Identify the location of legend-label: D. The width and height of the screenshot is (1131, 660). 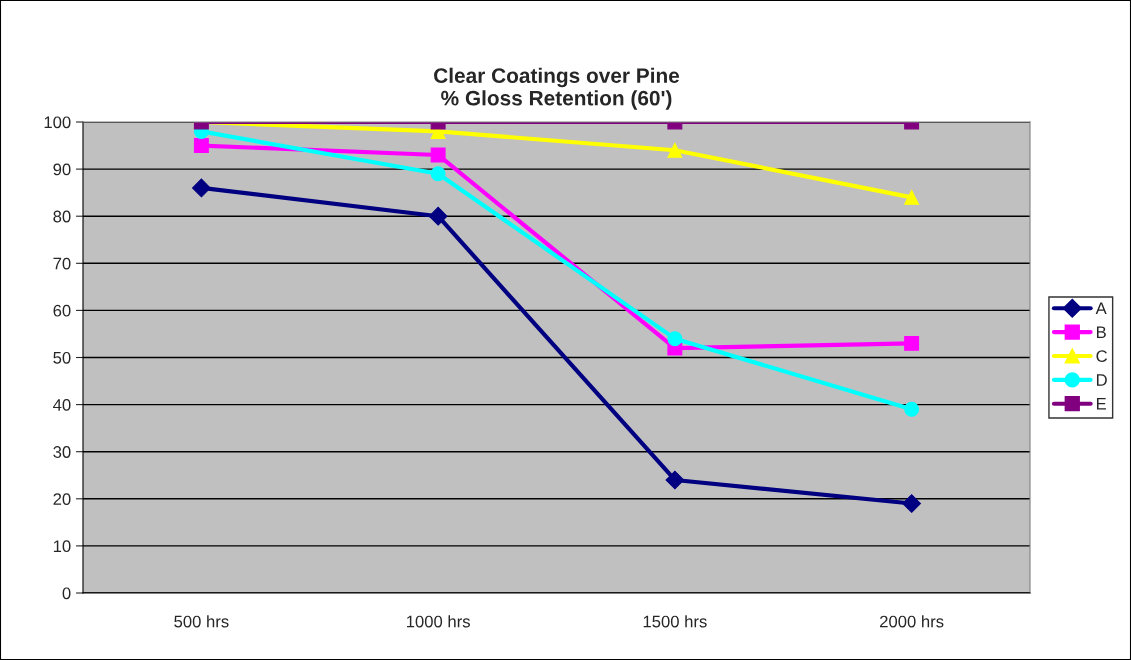
(1101, 380).